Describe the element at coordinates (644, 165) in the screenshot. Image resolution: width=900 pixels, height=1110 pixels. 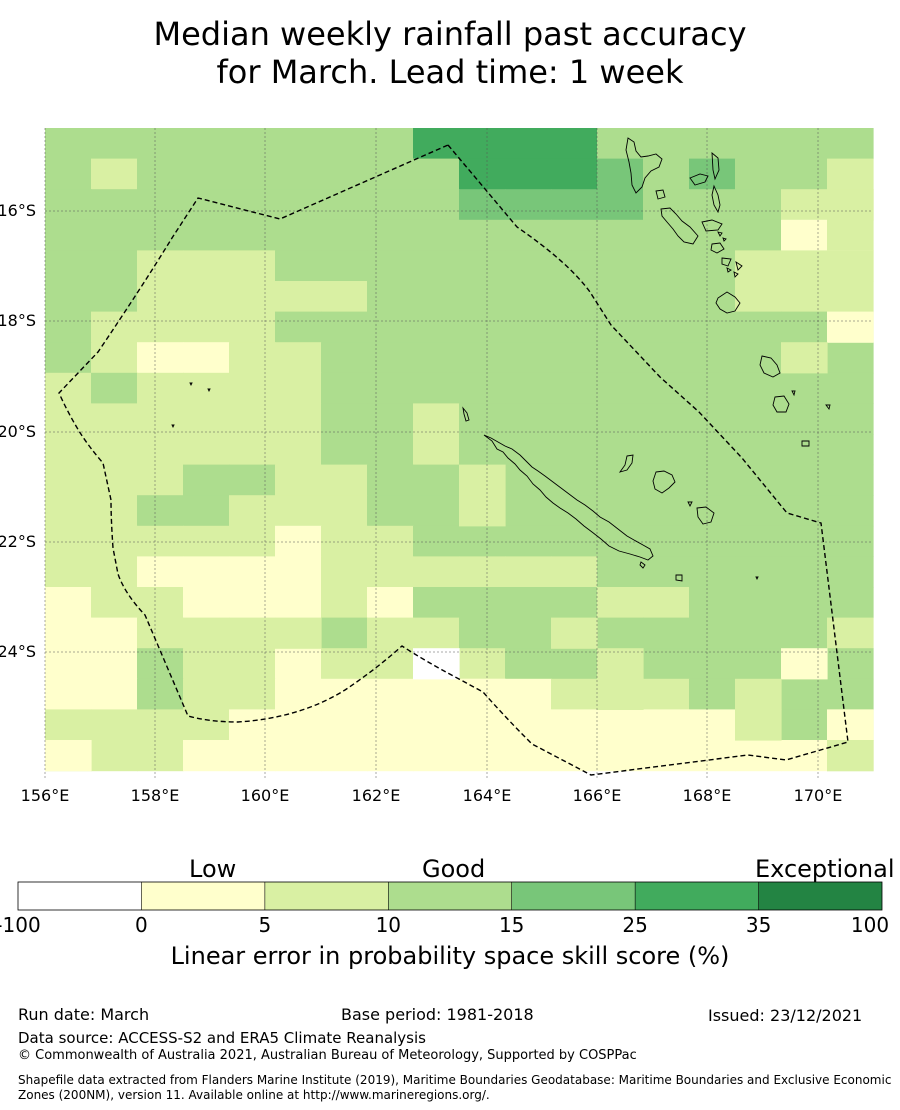
I see `island-espiritu-santo` at that location.